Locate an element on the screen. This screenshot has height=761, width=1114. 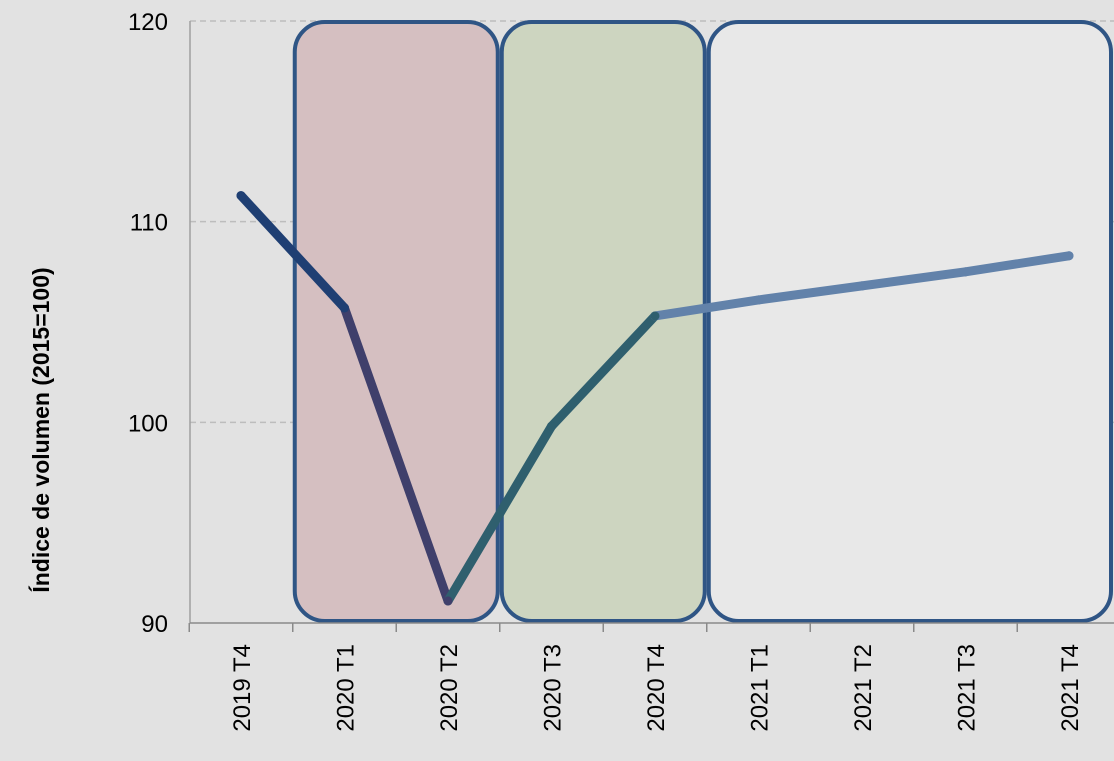
x-tick-label: 2020 T1 is located at coordinates (346, 688).